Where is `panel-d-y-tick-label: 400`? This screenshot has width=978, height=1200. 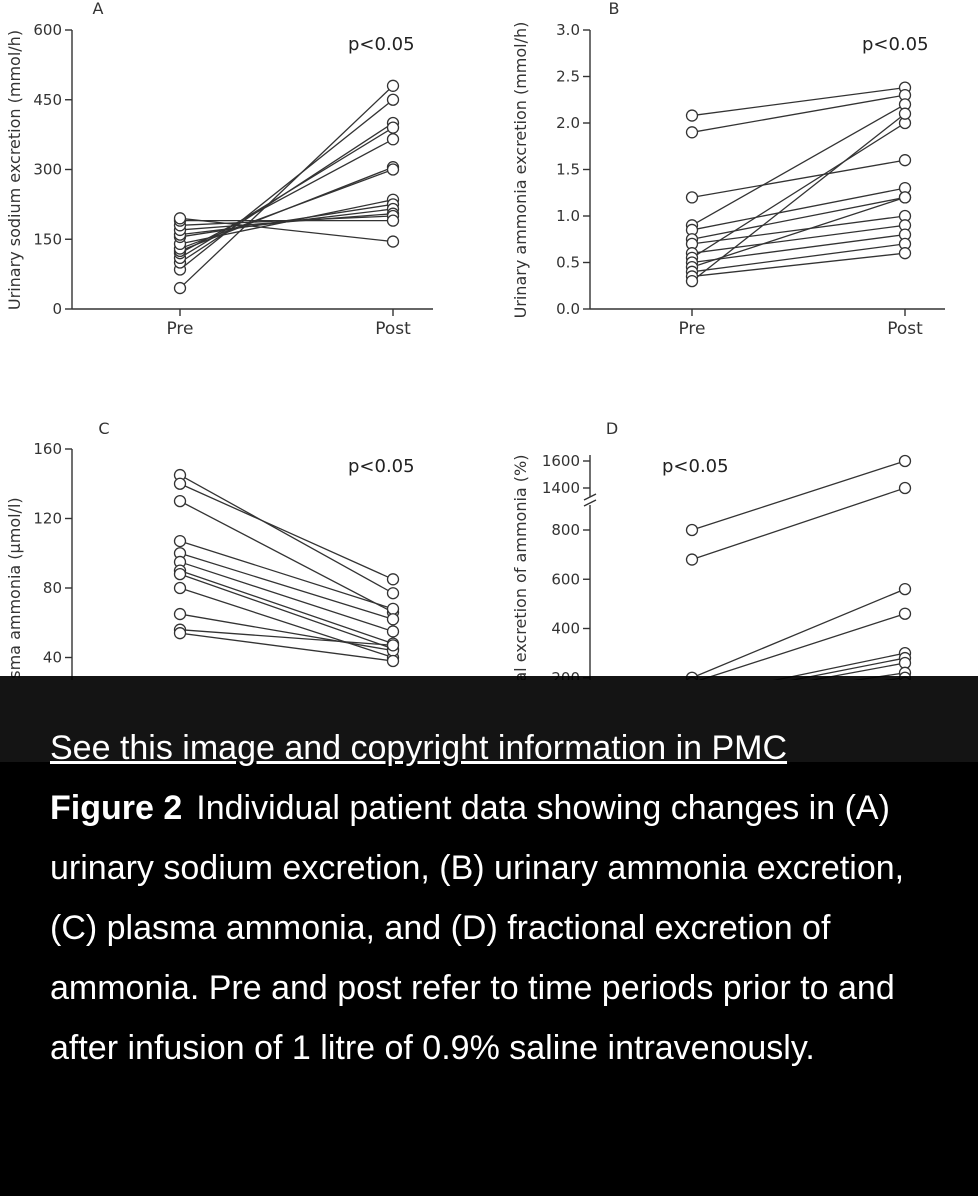
panel-d-y-tick-label: 400 is located at coordinates (565, 629).